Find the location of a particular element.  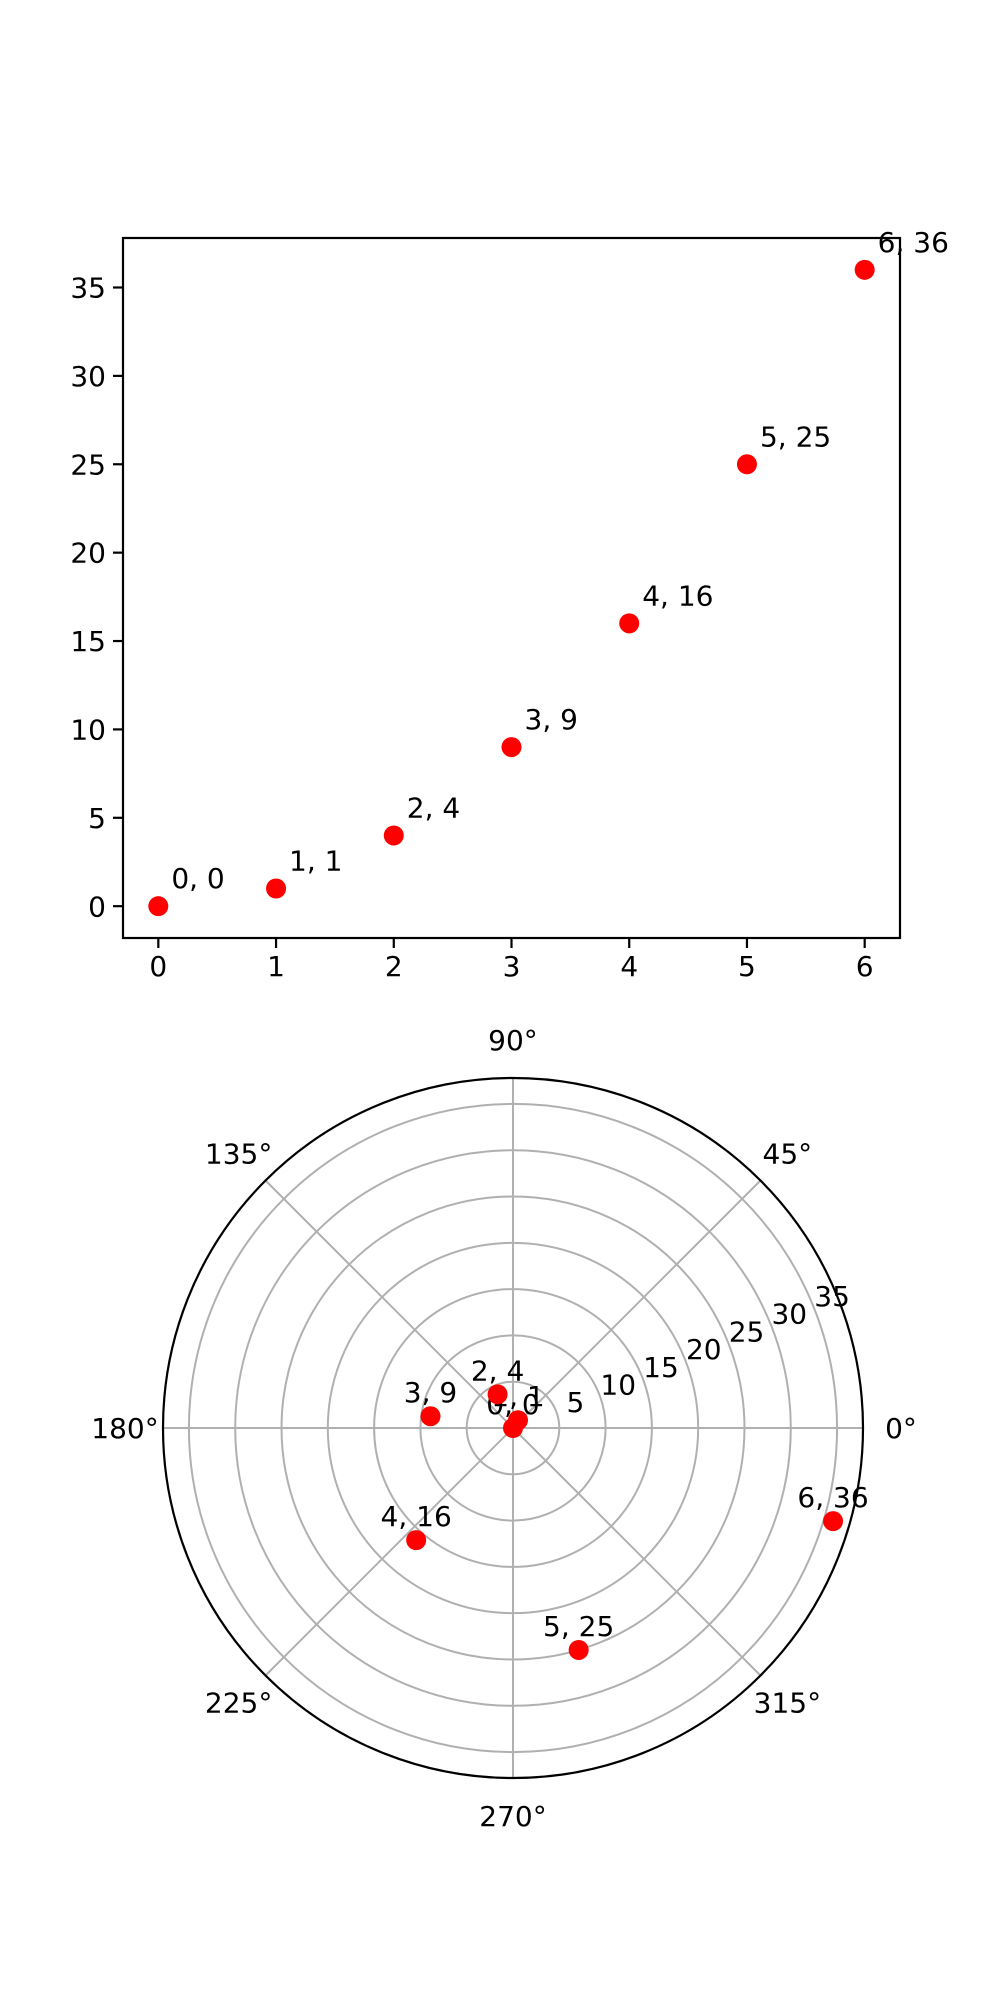

y-axis-tick-label: 30 is located at coordinates (88, 376).